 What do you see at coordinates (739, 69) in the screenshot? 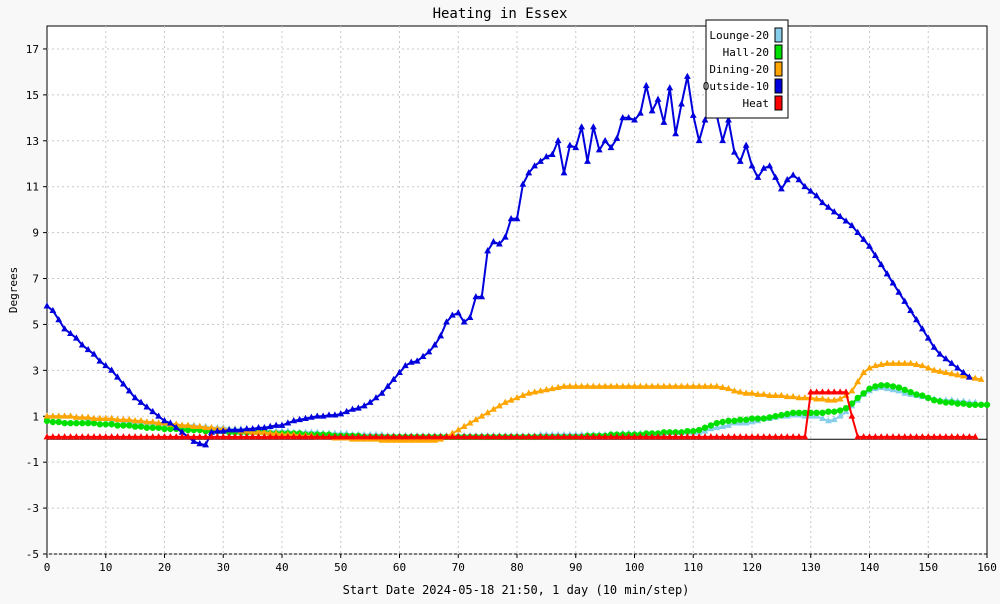
I see `legend-label: Dining-20` at bounding box center [739, 69].